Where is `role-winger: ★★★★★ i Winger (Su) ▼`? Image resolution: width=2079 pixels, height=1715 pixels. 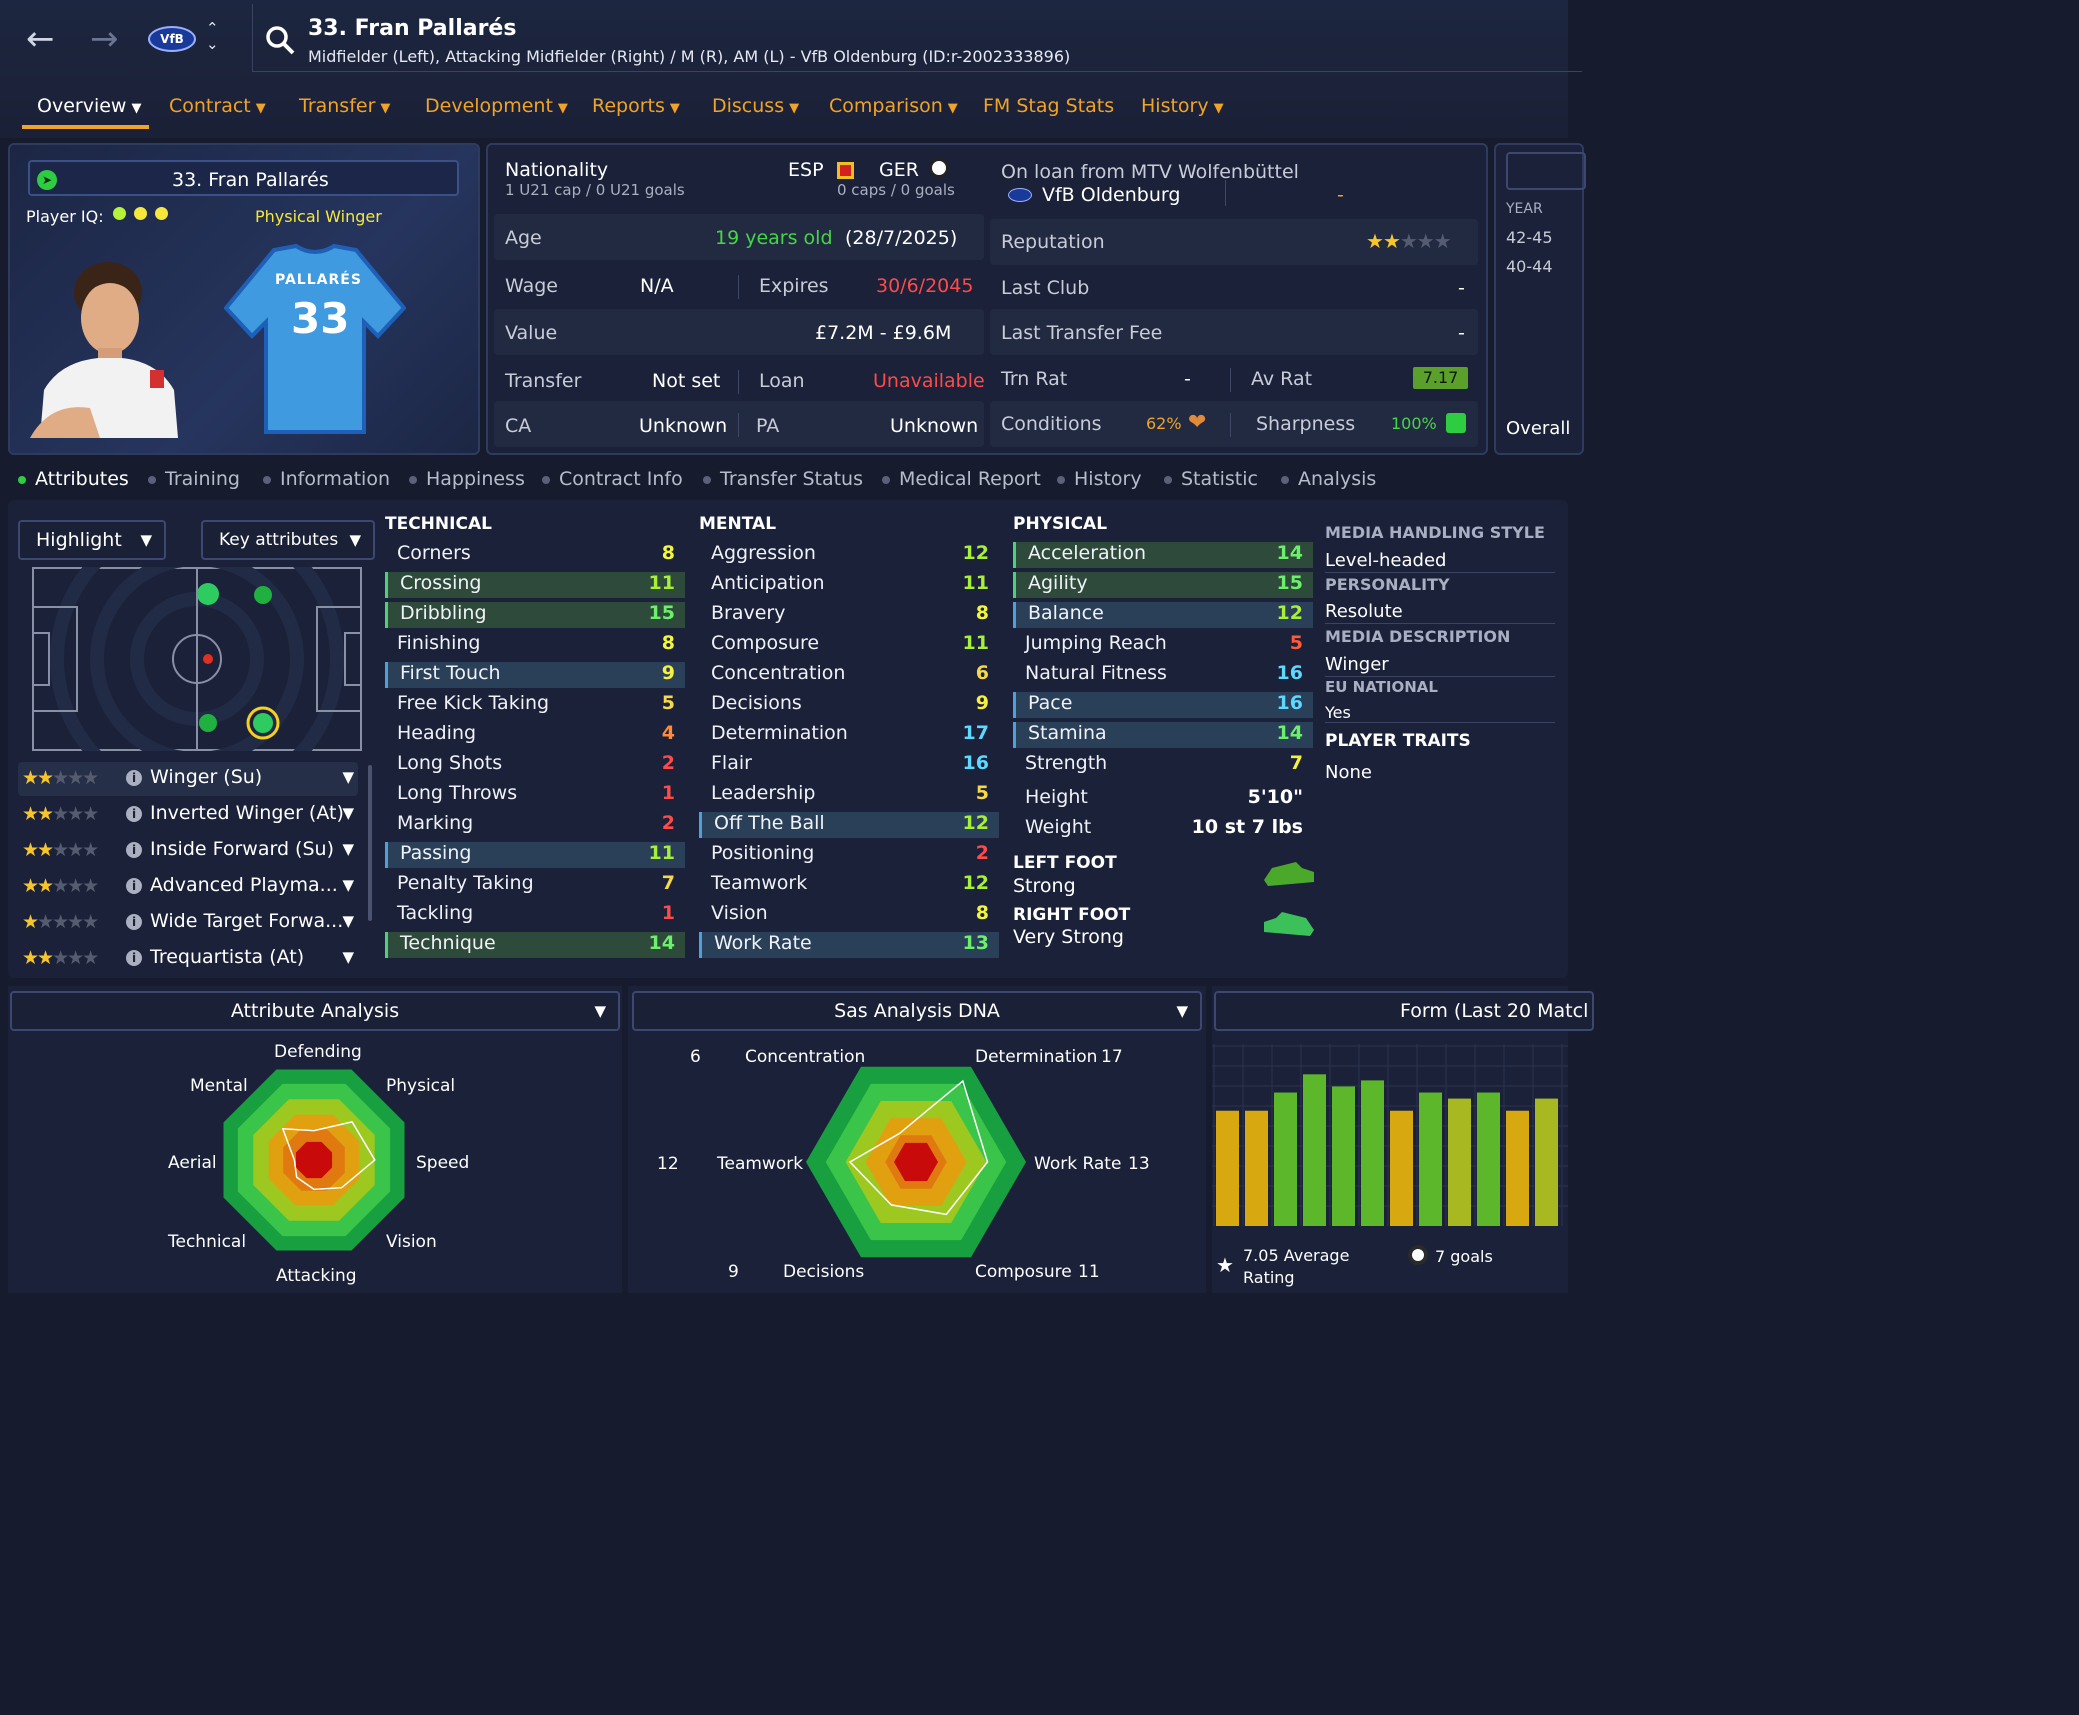 role-winger: ★★★★★ i Winger (Su) ▼ is located at coordinates (188, 779).